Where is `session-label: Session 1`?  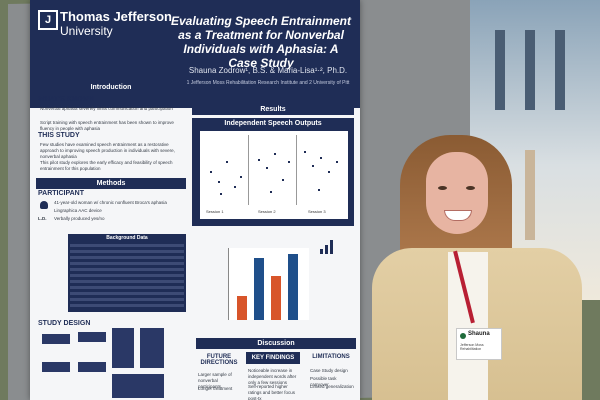
session-label: Session 1 is located at coordinates (215, 211).